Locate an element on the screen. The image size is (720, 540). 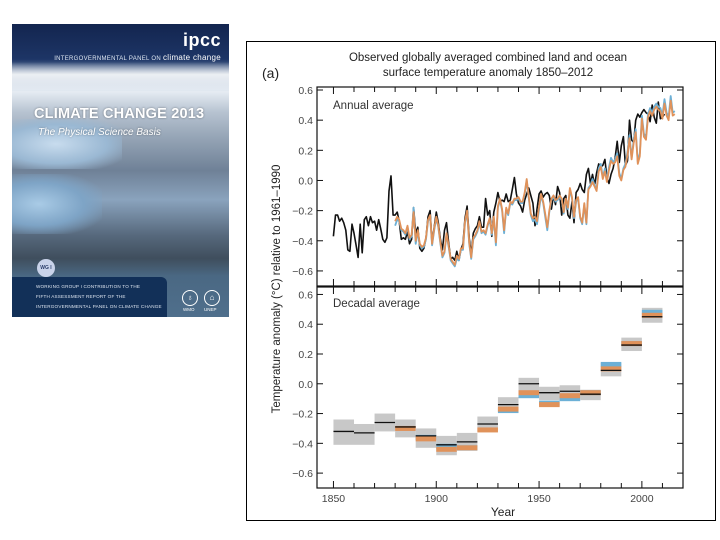
figure-frame-right is located at coordinates (715, 281).